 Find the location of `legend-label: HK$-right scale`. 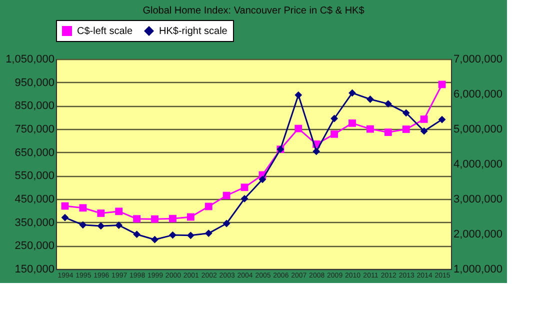

legend-label: HK$-right scale is located at coordinates (193, 31).